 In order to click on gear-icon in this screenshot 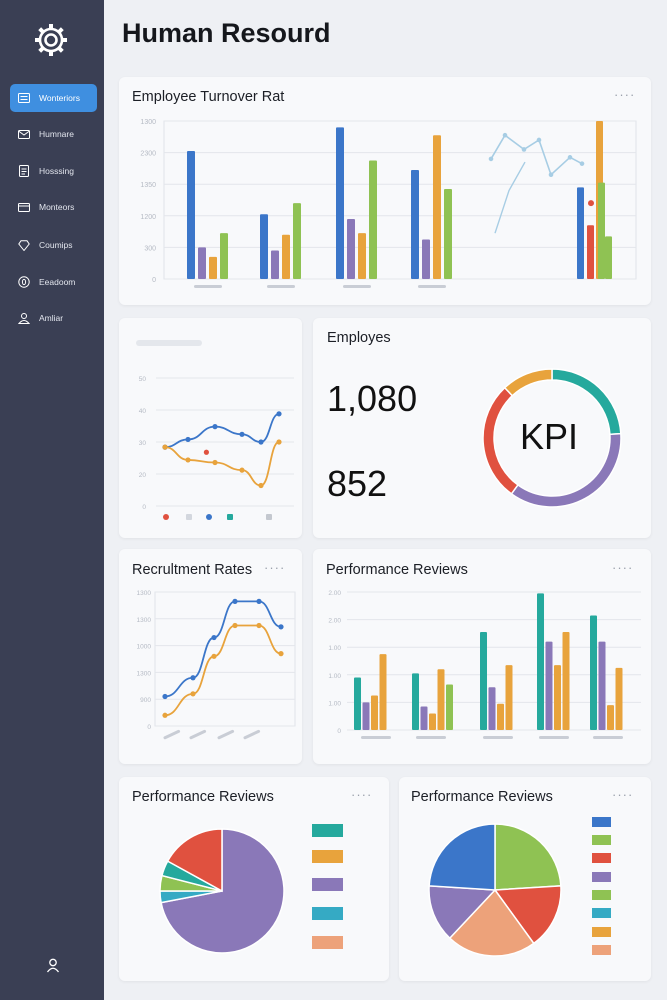, I will do `click(51, 40)`.